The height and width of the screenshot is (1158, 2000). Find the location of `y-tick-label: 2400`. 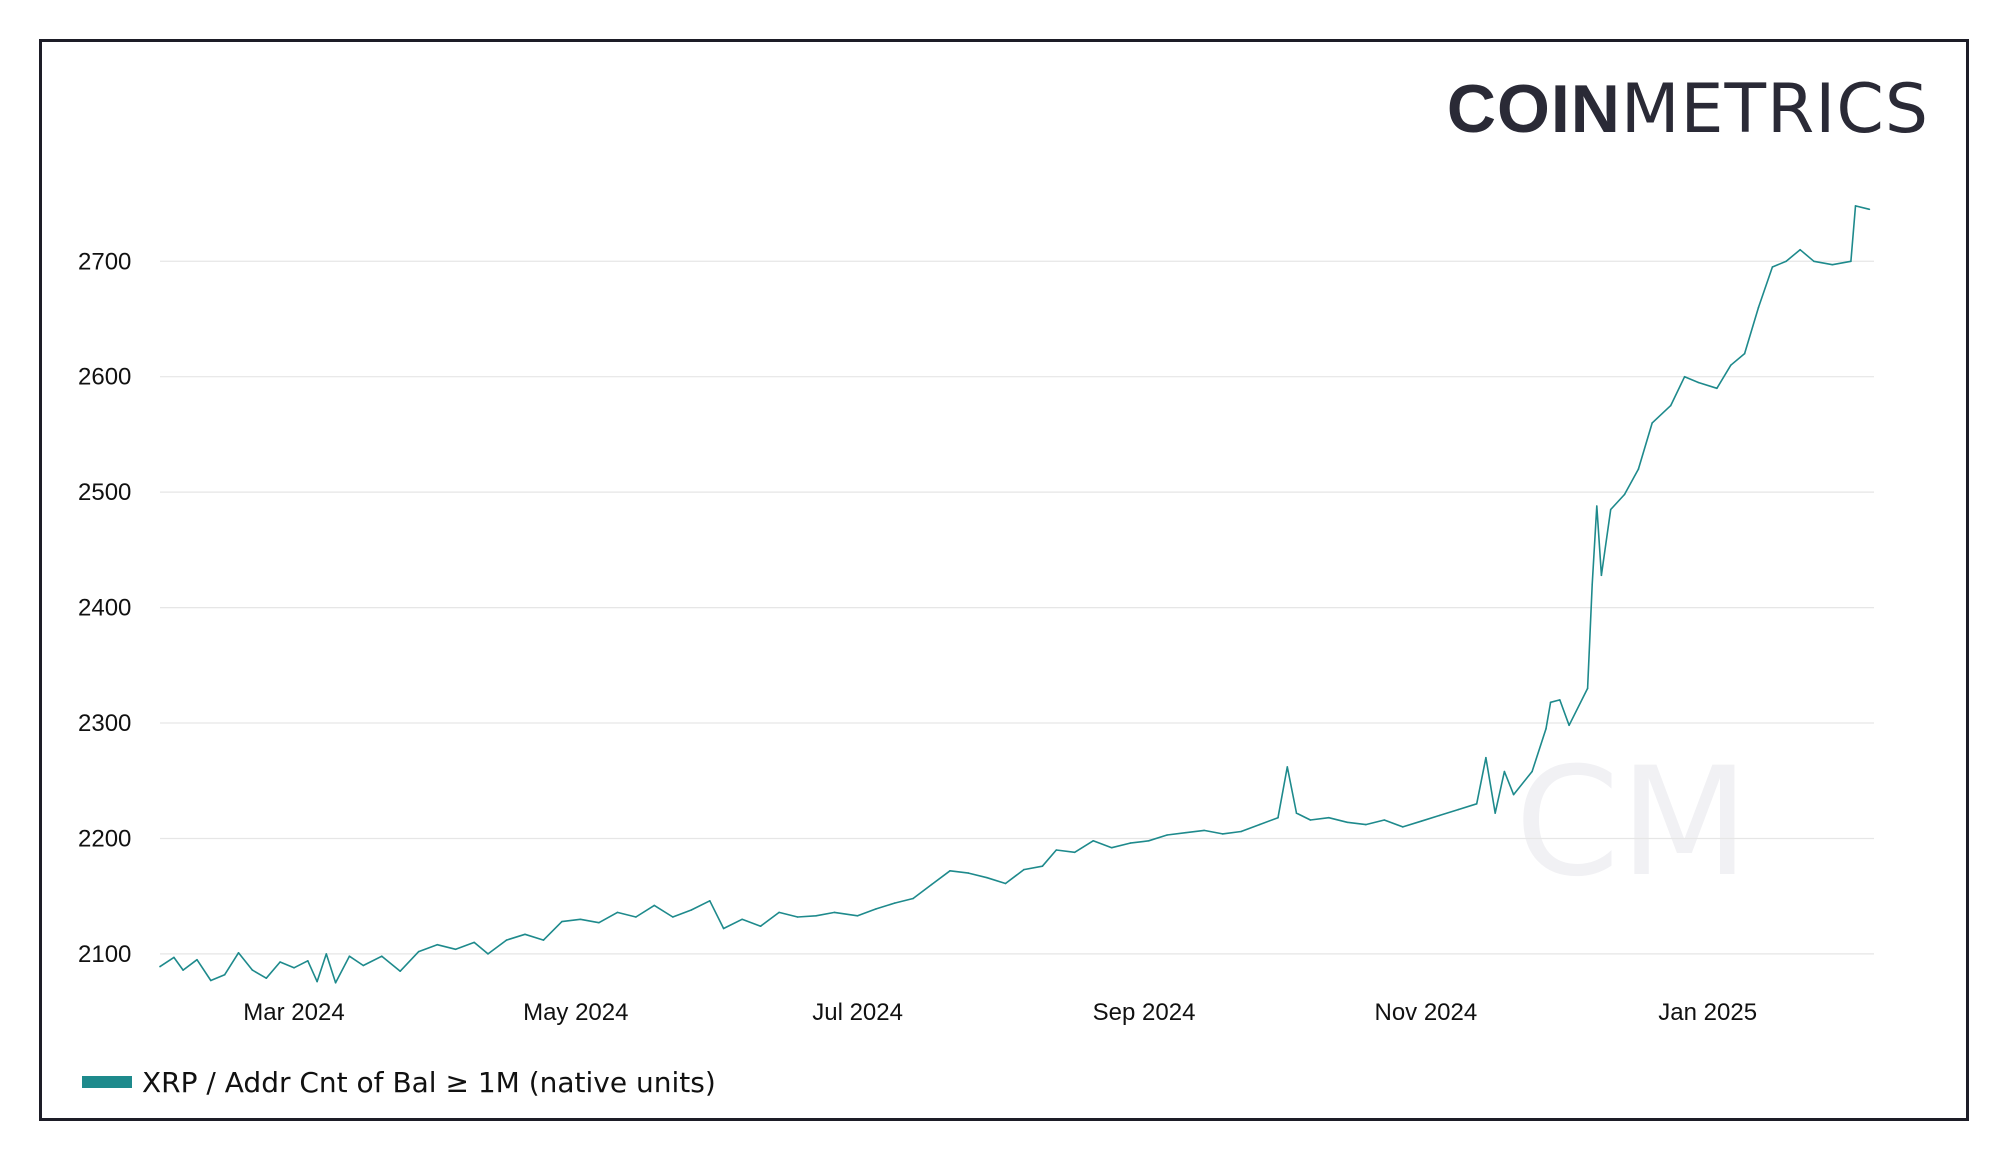

y-tick-label: 2400 is located at coordinates (104, 608).